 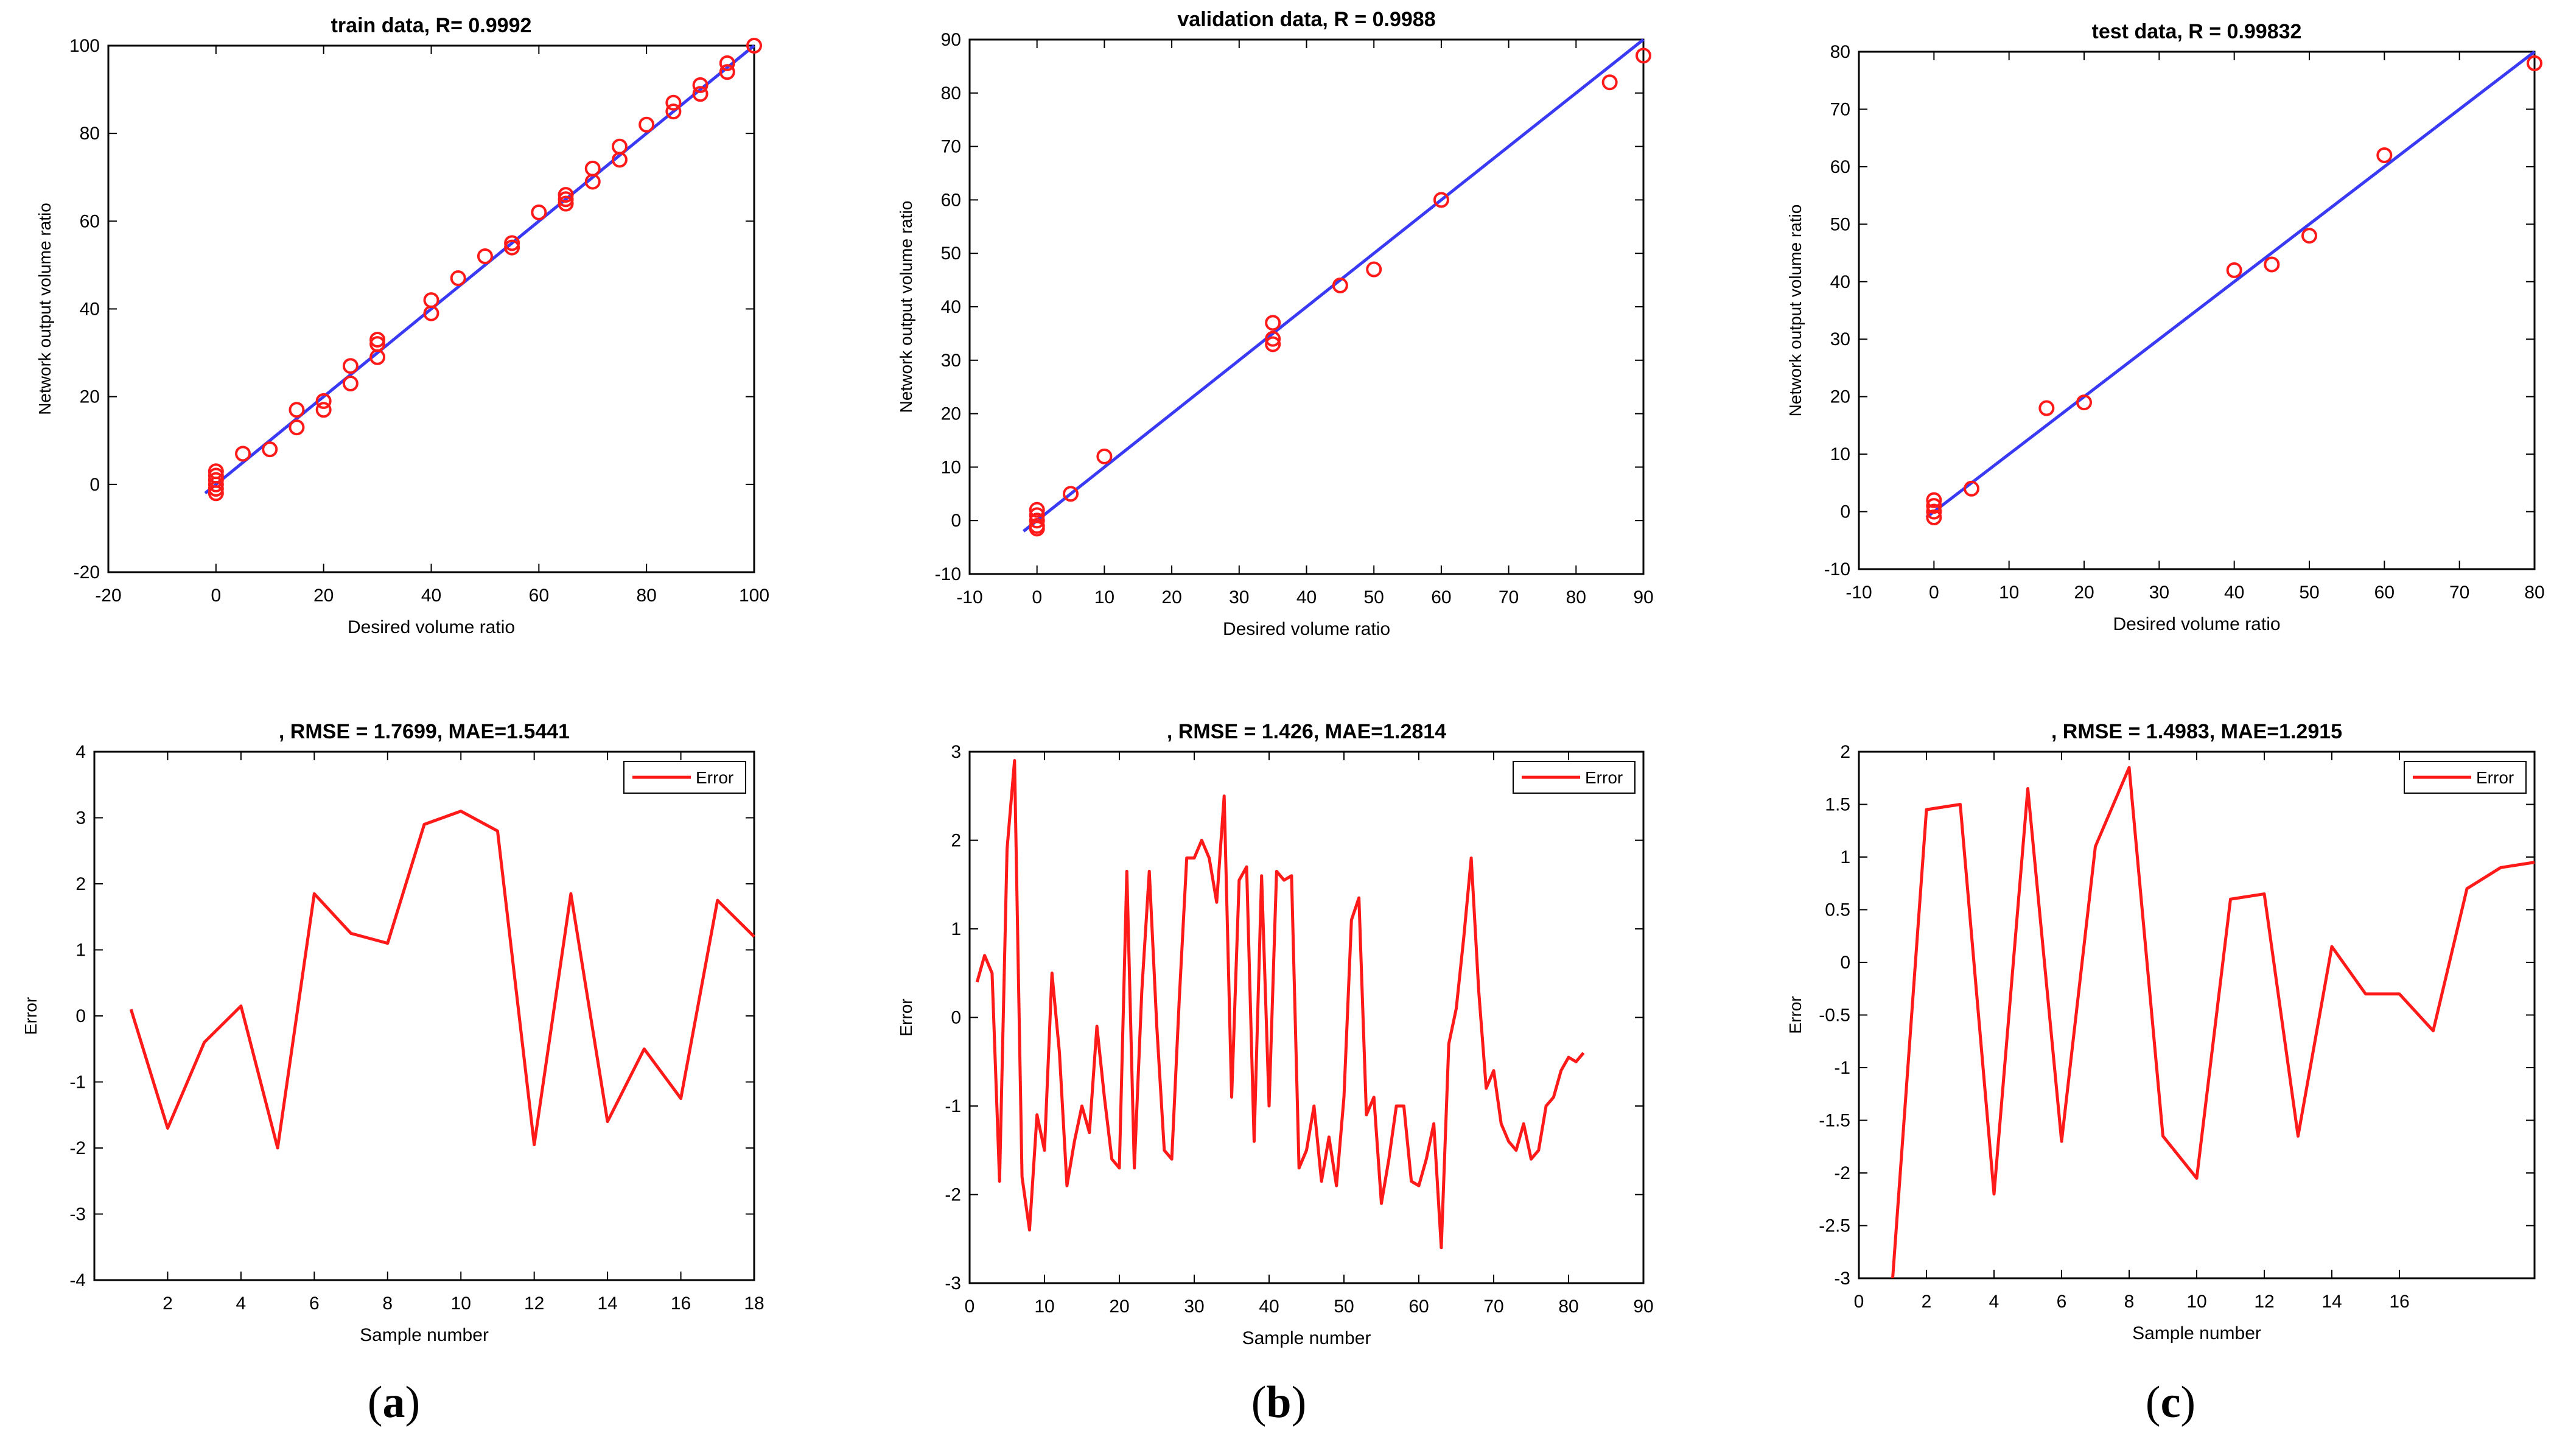 What do you see at coordinates (87, 572) in the screenshot?
I see `a-top-y-tick-label: -20` at bounding box center [87, 572].